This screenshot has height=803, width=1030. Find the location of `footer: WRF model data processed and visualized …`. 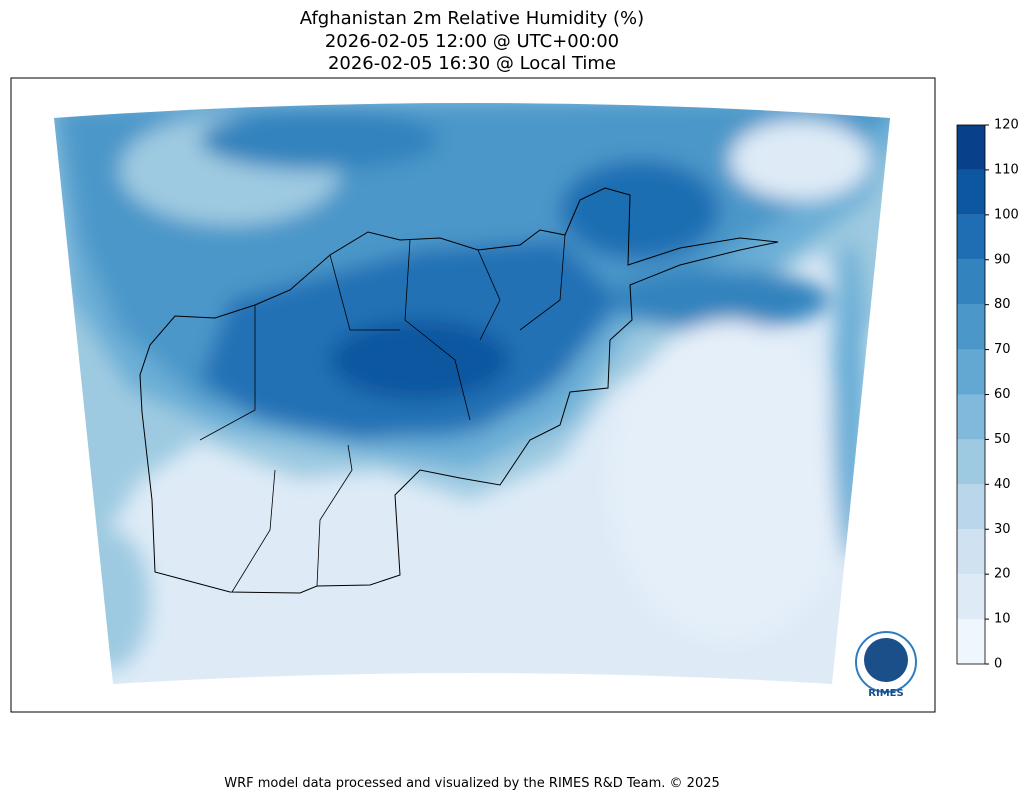

footer: WRF model data processed and visualized … is located at coordinates (472, 783).